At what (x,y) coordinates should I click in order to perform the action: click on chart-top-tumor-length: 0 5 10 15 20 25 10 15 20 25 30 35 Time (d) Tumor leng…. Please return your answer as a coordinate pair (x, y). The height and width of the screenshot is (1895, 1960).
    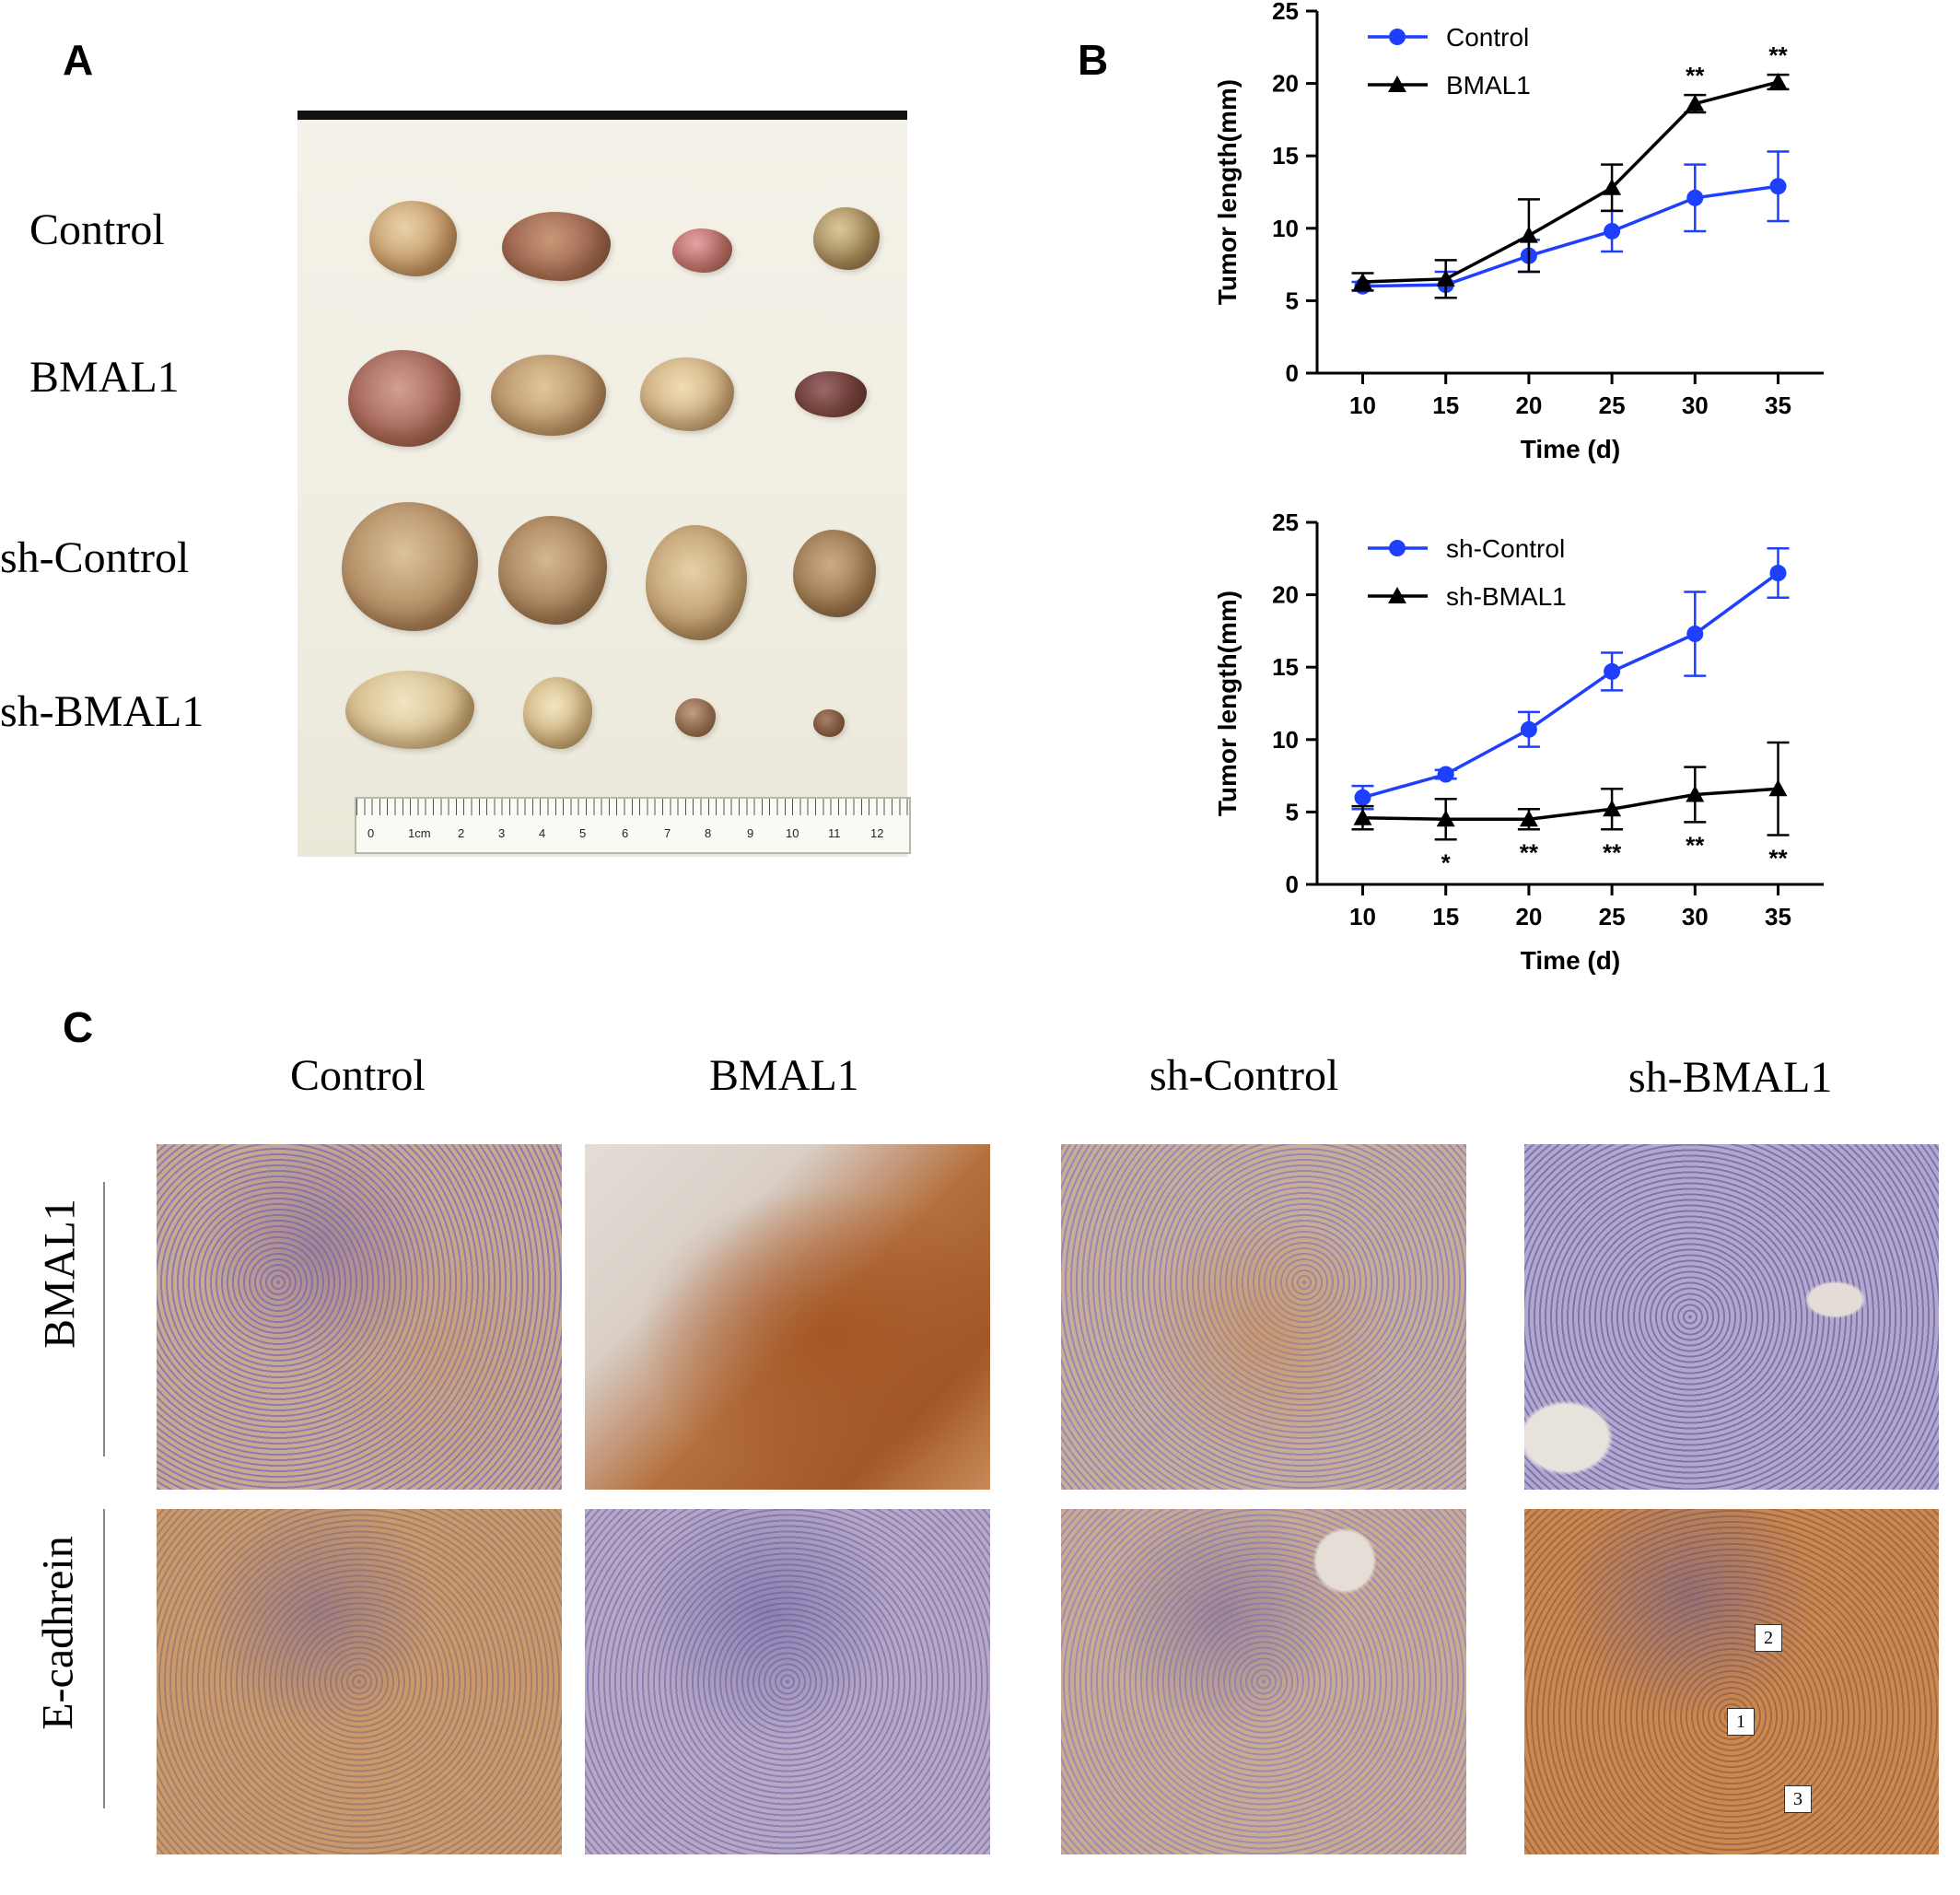
    Looking at the image, I should click on (1518, 232).